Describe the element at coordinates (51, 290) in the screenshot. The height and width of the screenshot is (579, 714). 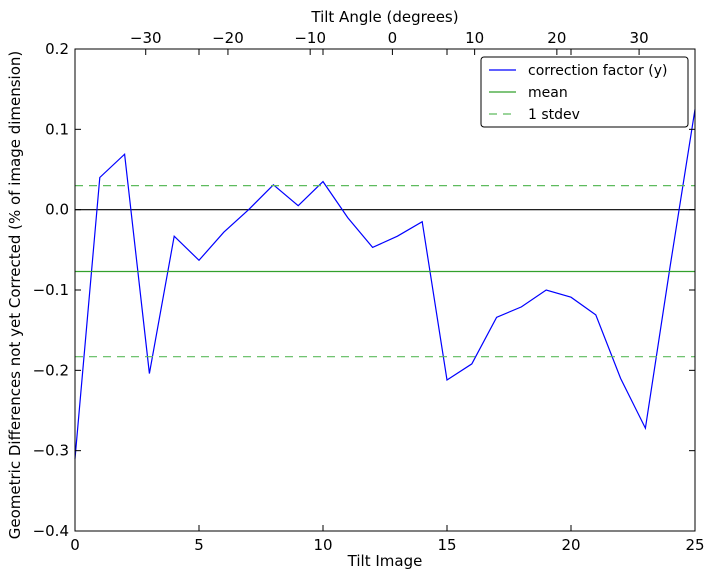
I see `y-tick-label: −0.1` at that location.